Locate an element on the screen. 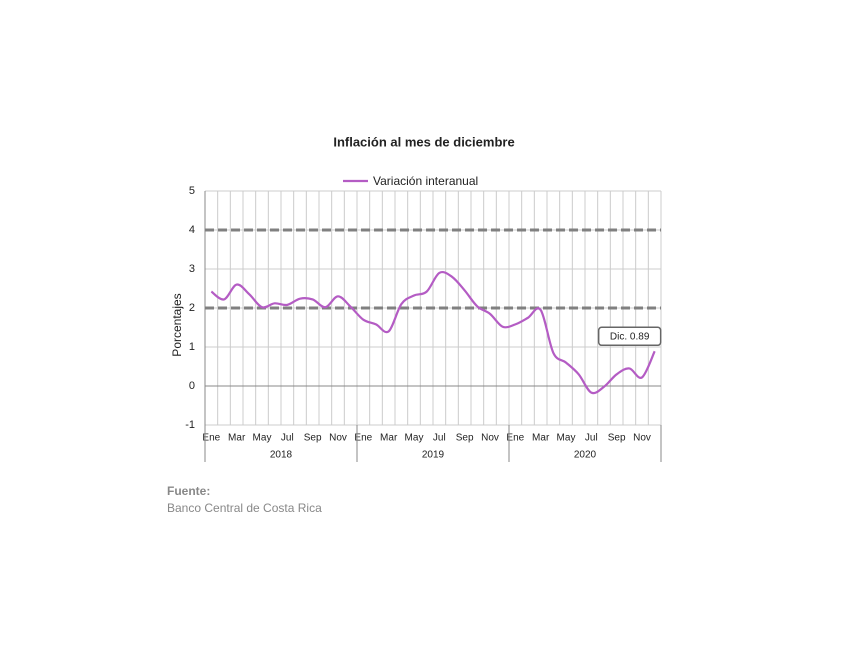 This screenshot has height=669, width=841. chart-title: Inflación al mes de diciembre is located at coordinates (423, 141).